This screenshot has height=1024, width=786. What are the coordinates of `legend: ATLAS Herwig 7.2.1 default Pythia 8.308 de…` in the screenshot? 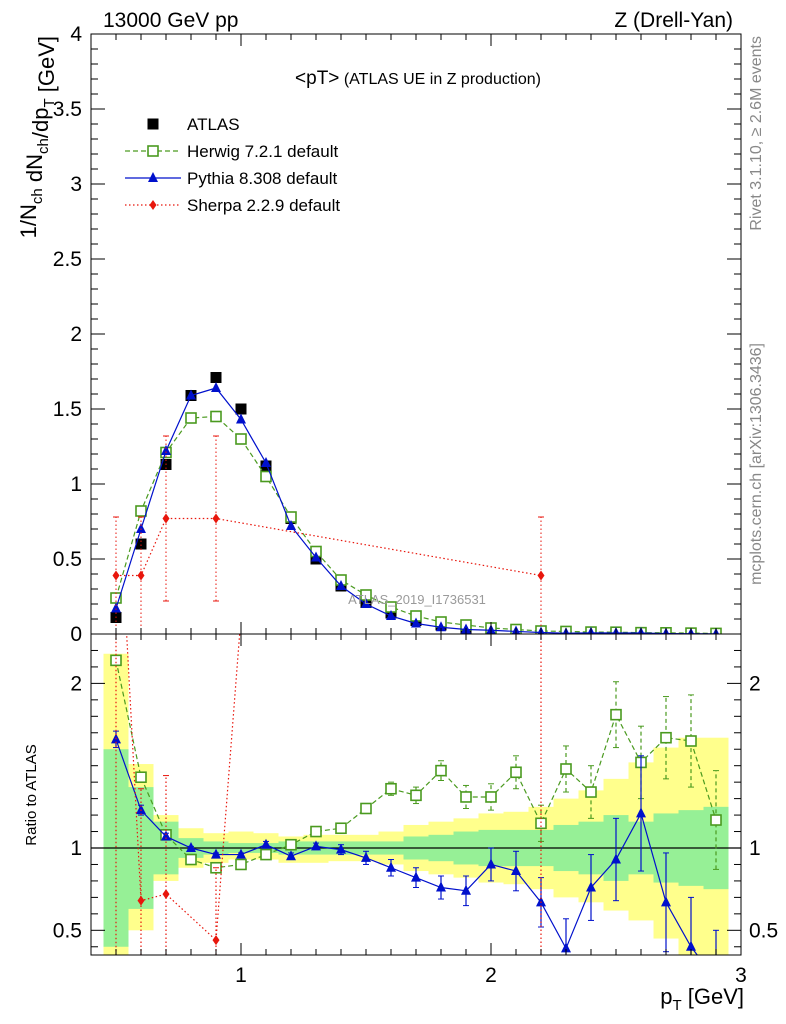 It's located at (232, 165).